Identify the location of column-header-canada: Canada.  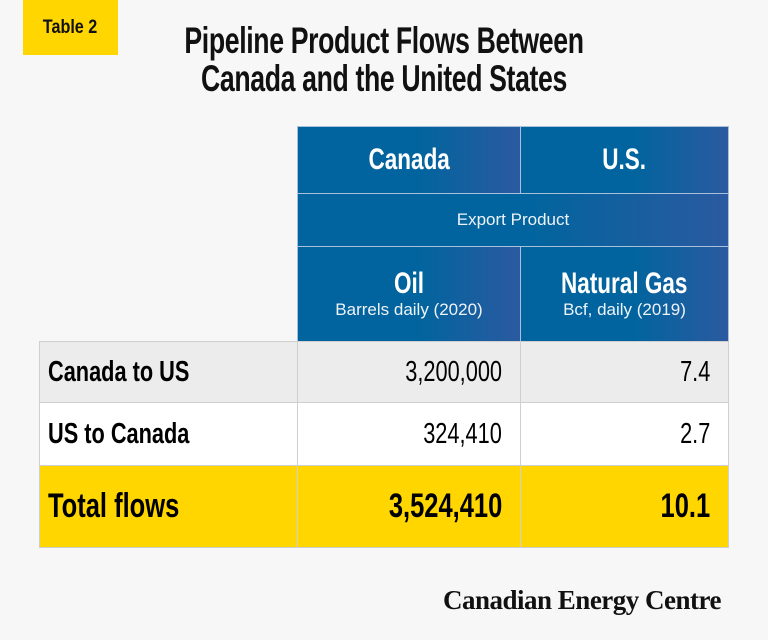
(409, 160).